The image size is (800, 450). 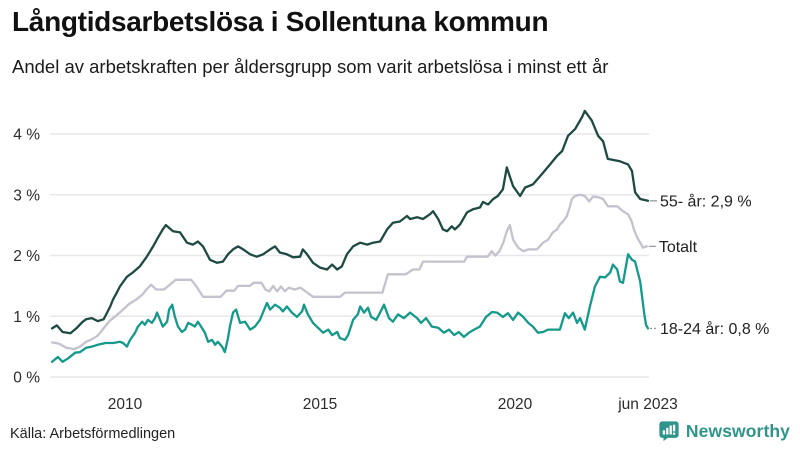 I want to click on source-note: Källa: Arbetsförmedlingen, so click(x=93, y=434).